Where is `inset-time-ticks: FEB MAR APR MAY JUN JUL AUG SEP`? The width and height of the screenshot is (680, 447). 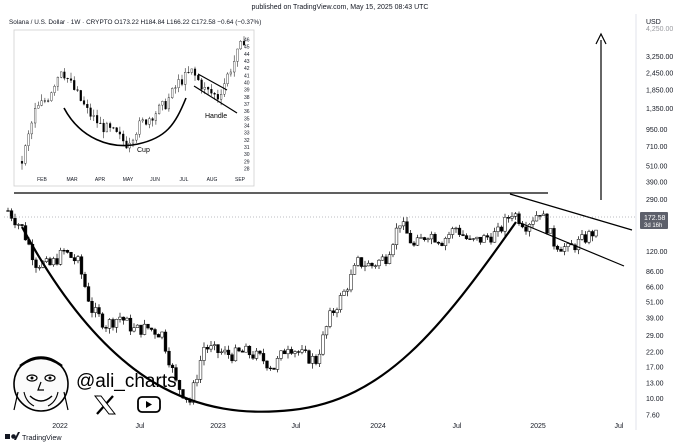
inset-time-ticks: FEB MAR APR MAY JUN JUL AUG SEP is located at coordinates (141, 180).